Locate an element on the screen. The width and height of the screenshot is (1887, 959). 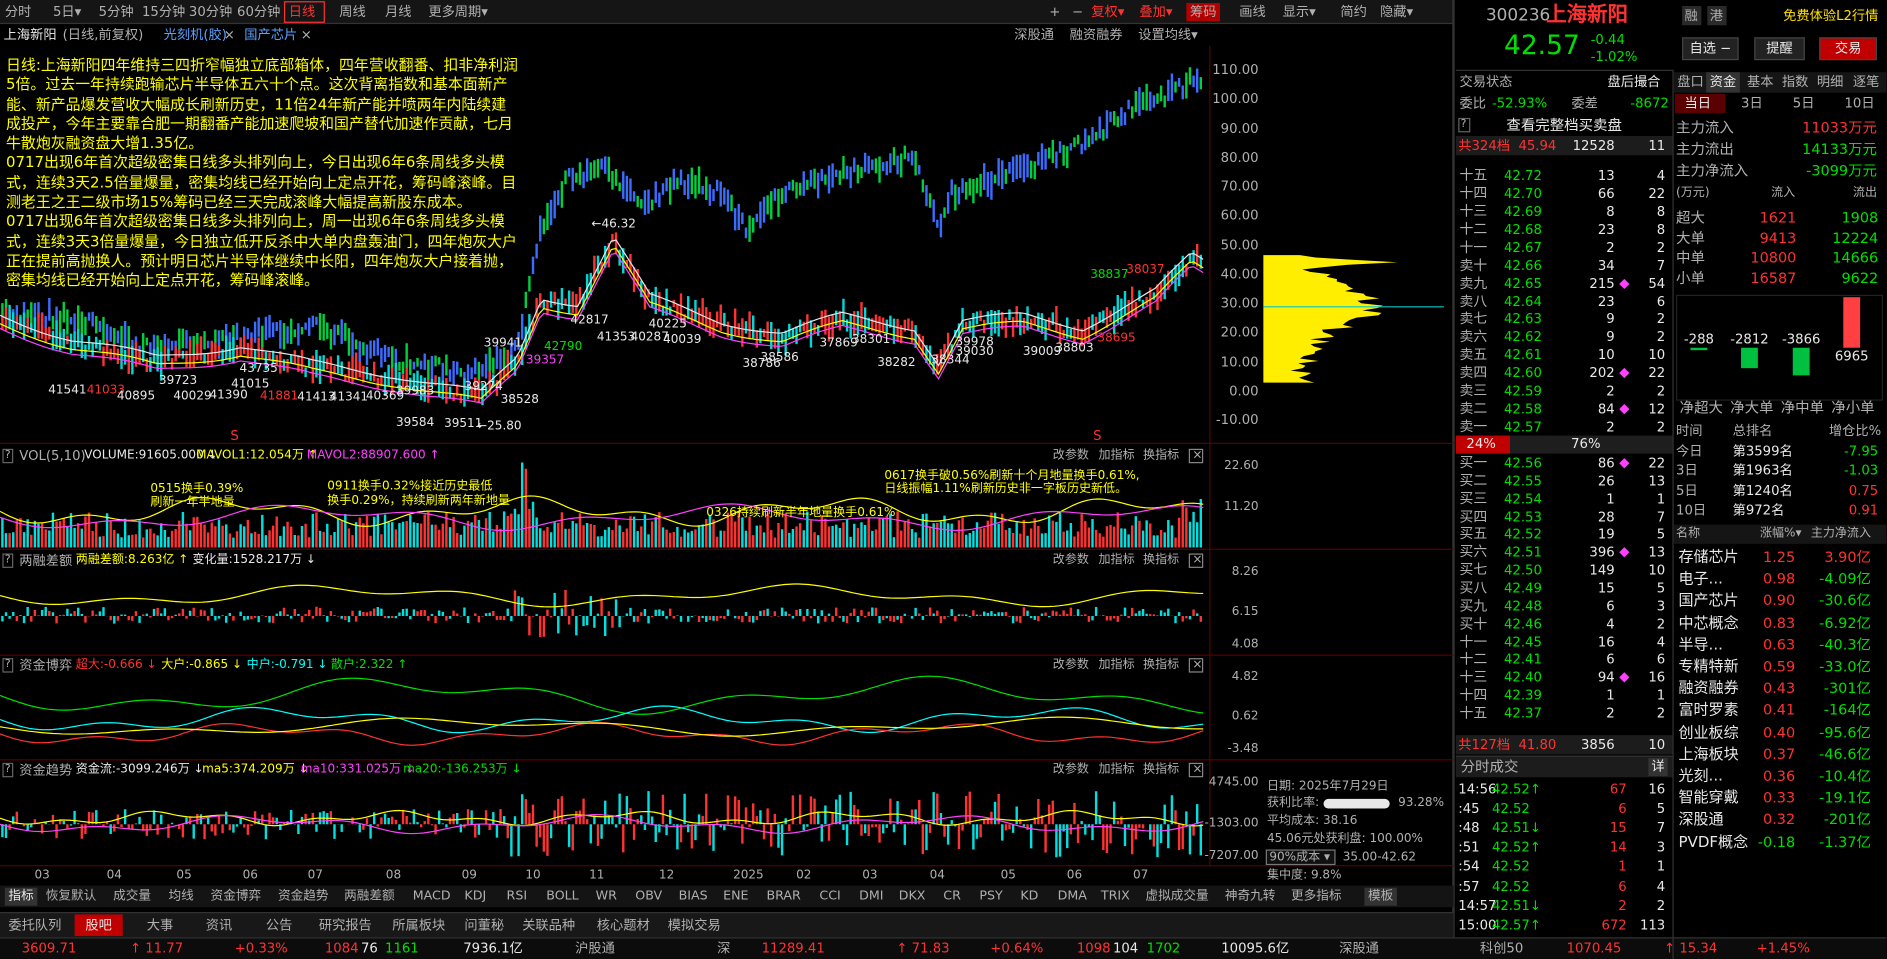
indicator-tab: CCI is located at coordinates (830, 896).